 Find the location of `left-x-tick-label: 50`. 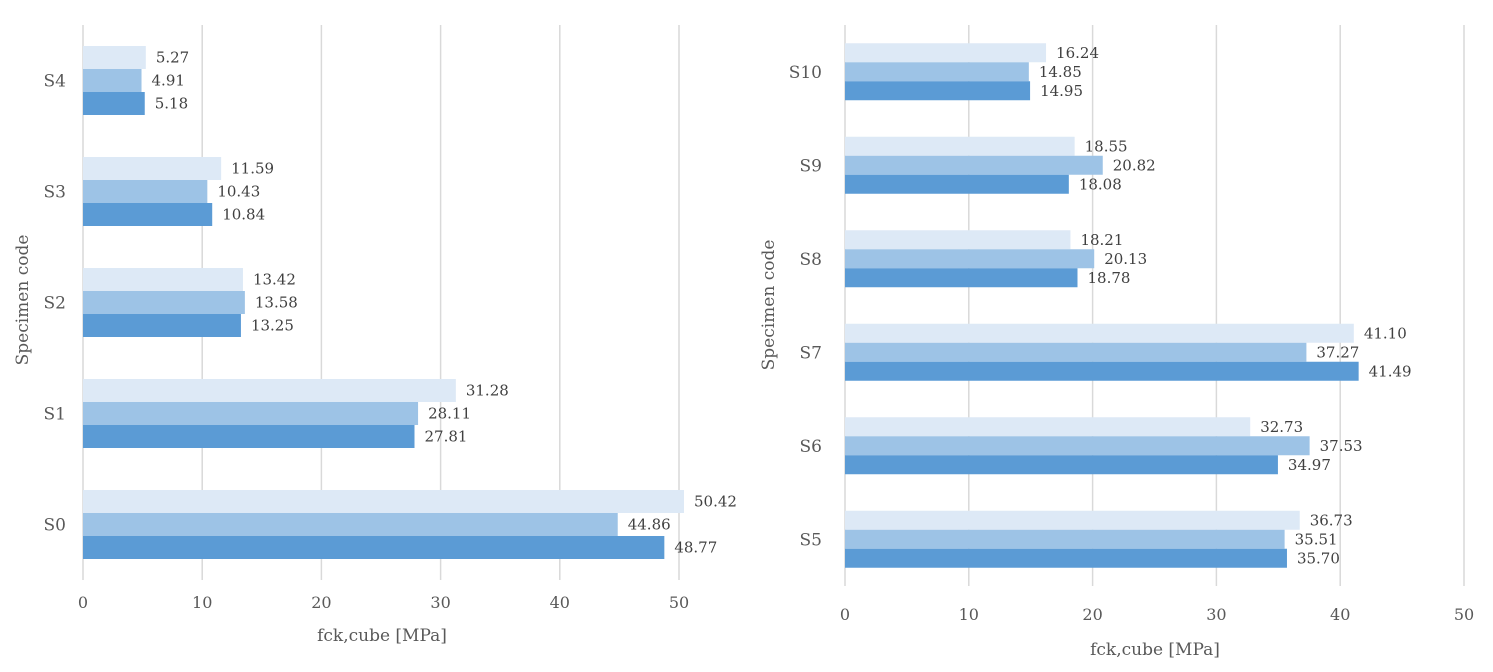

left-x-tick-label: 50 is located at coordinates (679, 602).